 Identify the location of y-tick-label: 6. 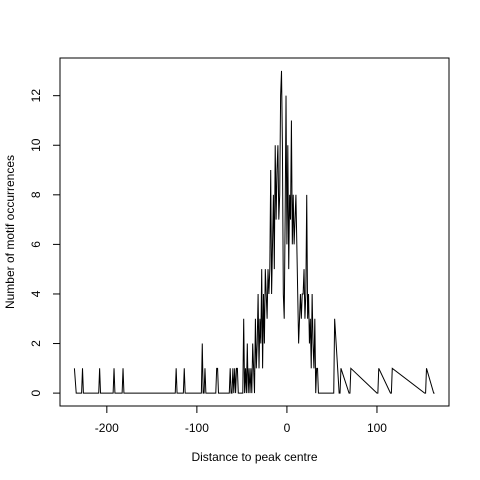
(36, 244).